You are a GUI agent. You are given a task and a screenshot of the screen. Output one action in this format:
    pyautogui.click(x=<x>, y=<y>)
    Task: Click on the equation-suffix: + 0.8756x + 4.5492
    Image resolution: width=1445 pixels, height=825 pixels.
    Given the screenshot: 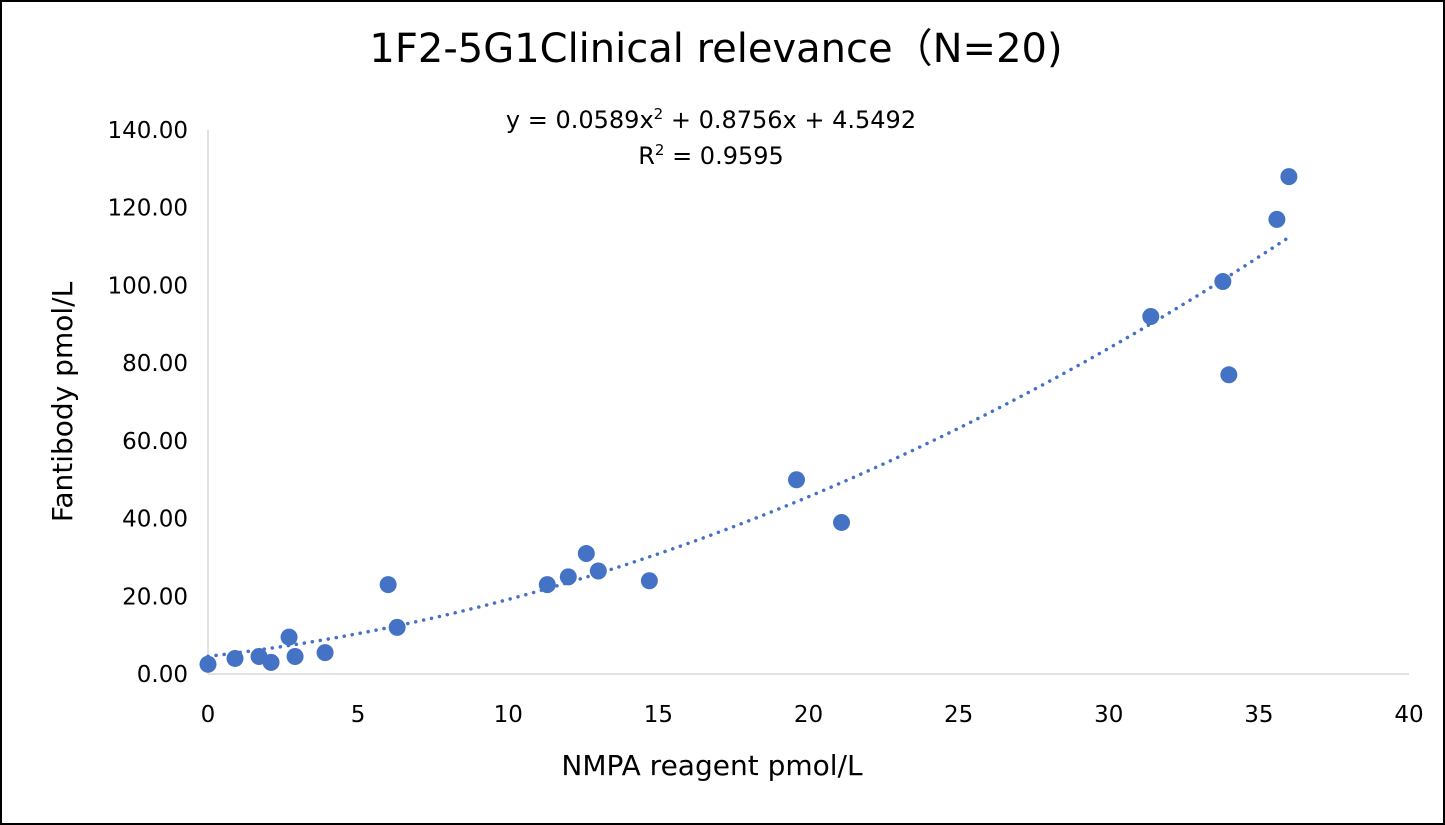 What is the action you would take?
    pyautogui.click(x=789, y=120)
    